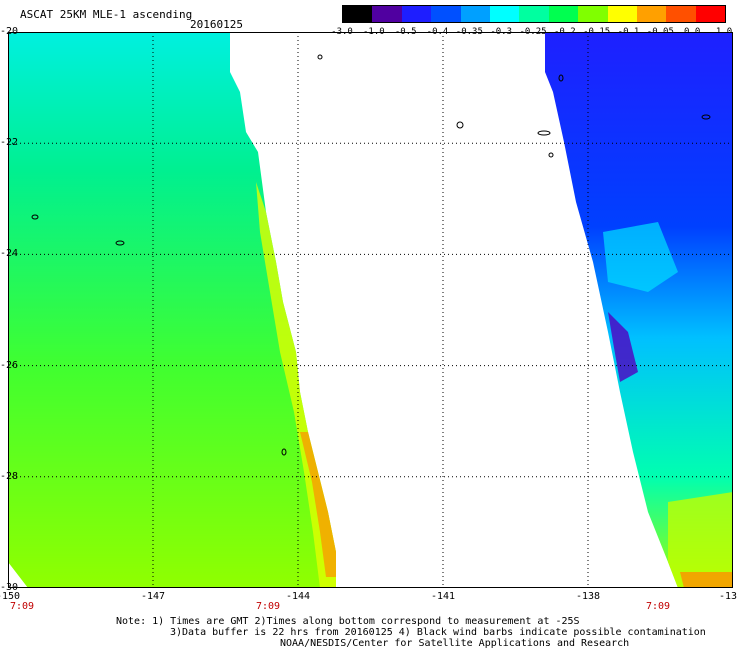 This screenshot has height=650, width=740. I want to click on latitude-label: -28, so click(9, 476).